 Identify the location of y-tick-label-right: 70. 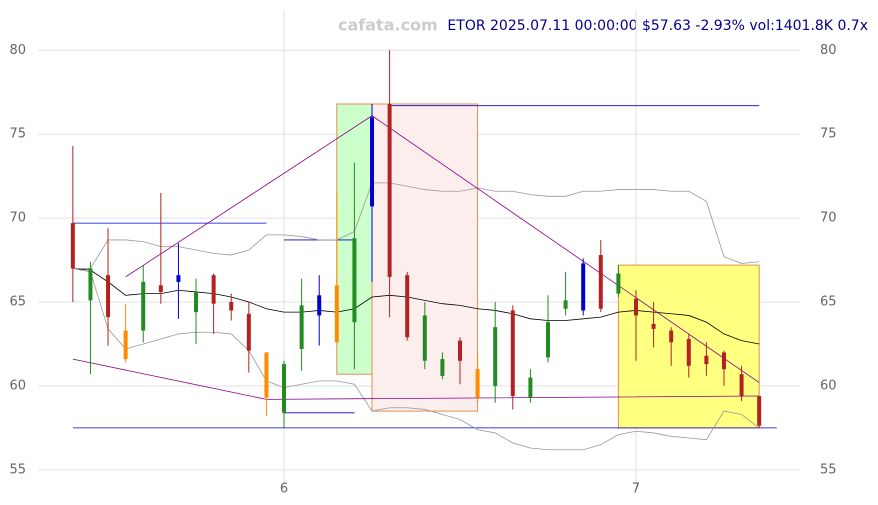
(828, 218).